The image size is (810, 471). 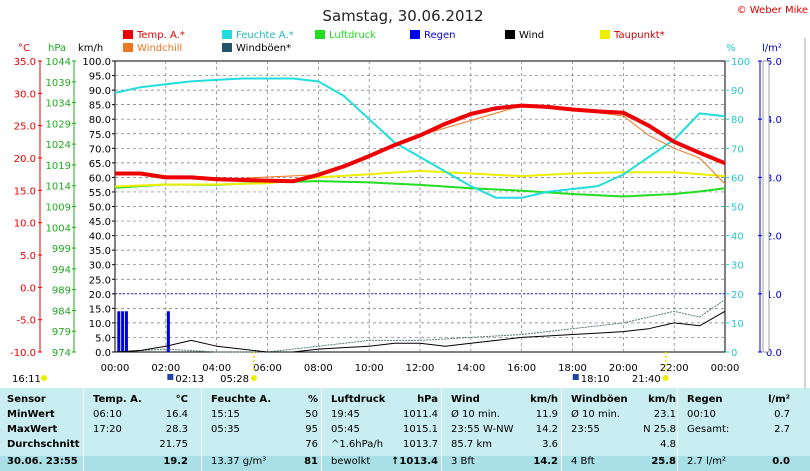 What do you see at coordinates (58, 166) in the screenshot?
I see `tick-label-pressure: 1019` at bounding box center [58, 166].